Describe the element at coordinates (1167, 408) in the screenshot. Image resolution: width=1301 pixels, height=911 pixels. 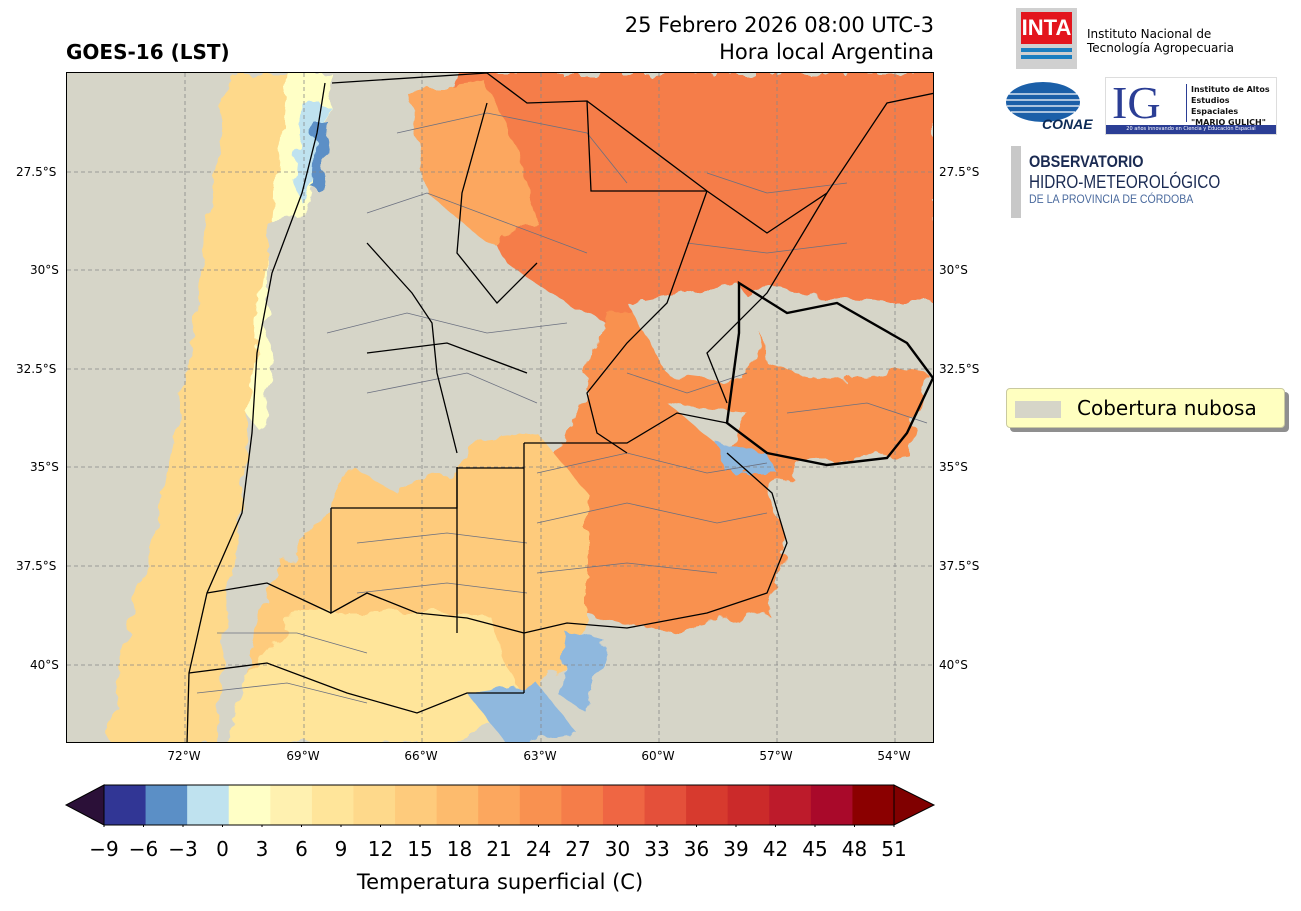
I see `cloud-legend-label: Cobertura nubosa` at that location.